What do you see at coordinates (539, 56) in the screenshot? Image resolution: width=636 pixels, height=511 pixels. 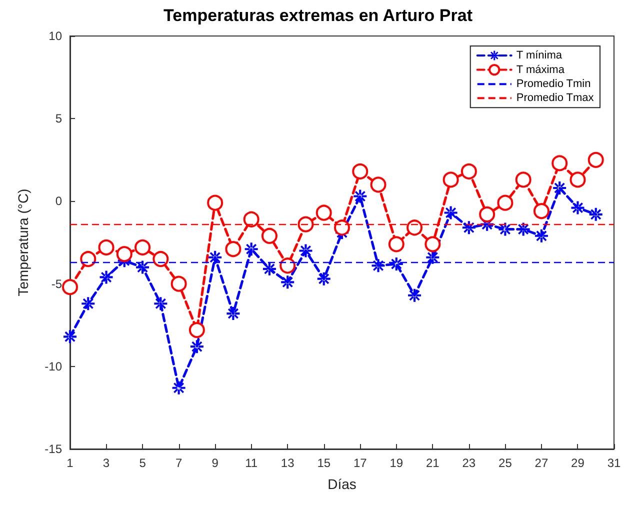 I see `legend-label: T mínima` at bounding box center [539, 56].